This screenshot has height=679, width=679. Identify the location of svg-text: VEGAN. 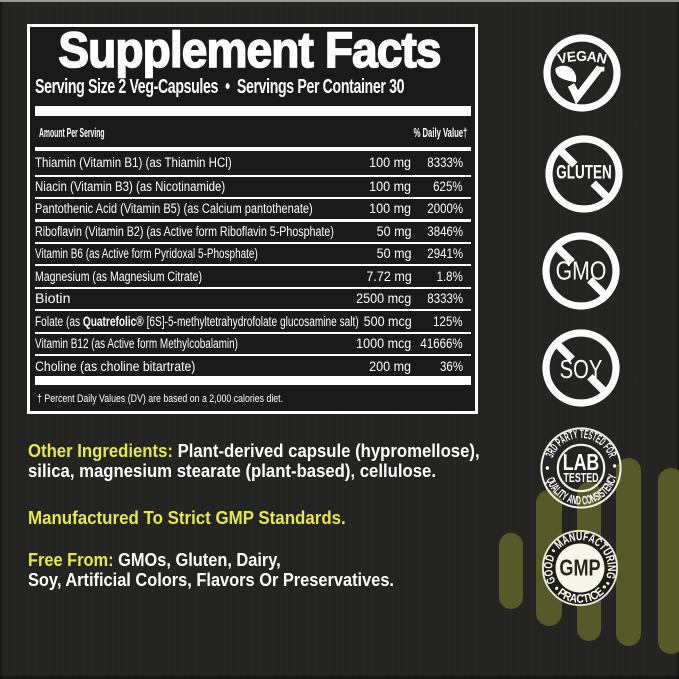
(582, 57).